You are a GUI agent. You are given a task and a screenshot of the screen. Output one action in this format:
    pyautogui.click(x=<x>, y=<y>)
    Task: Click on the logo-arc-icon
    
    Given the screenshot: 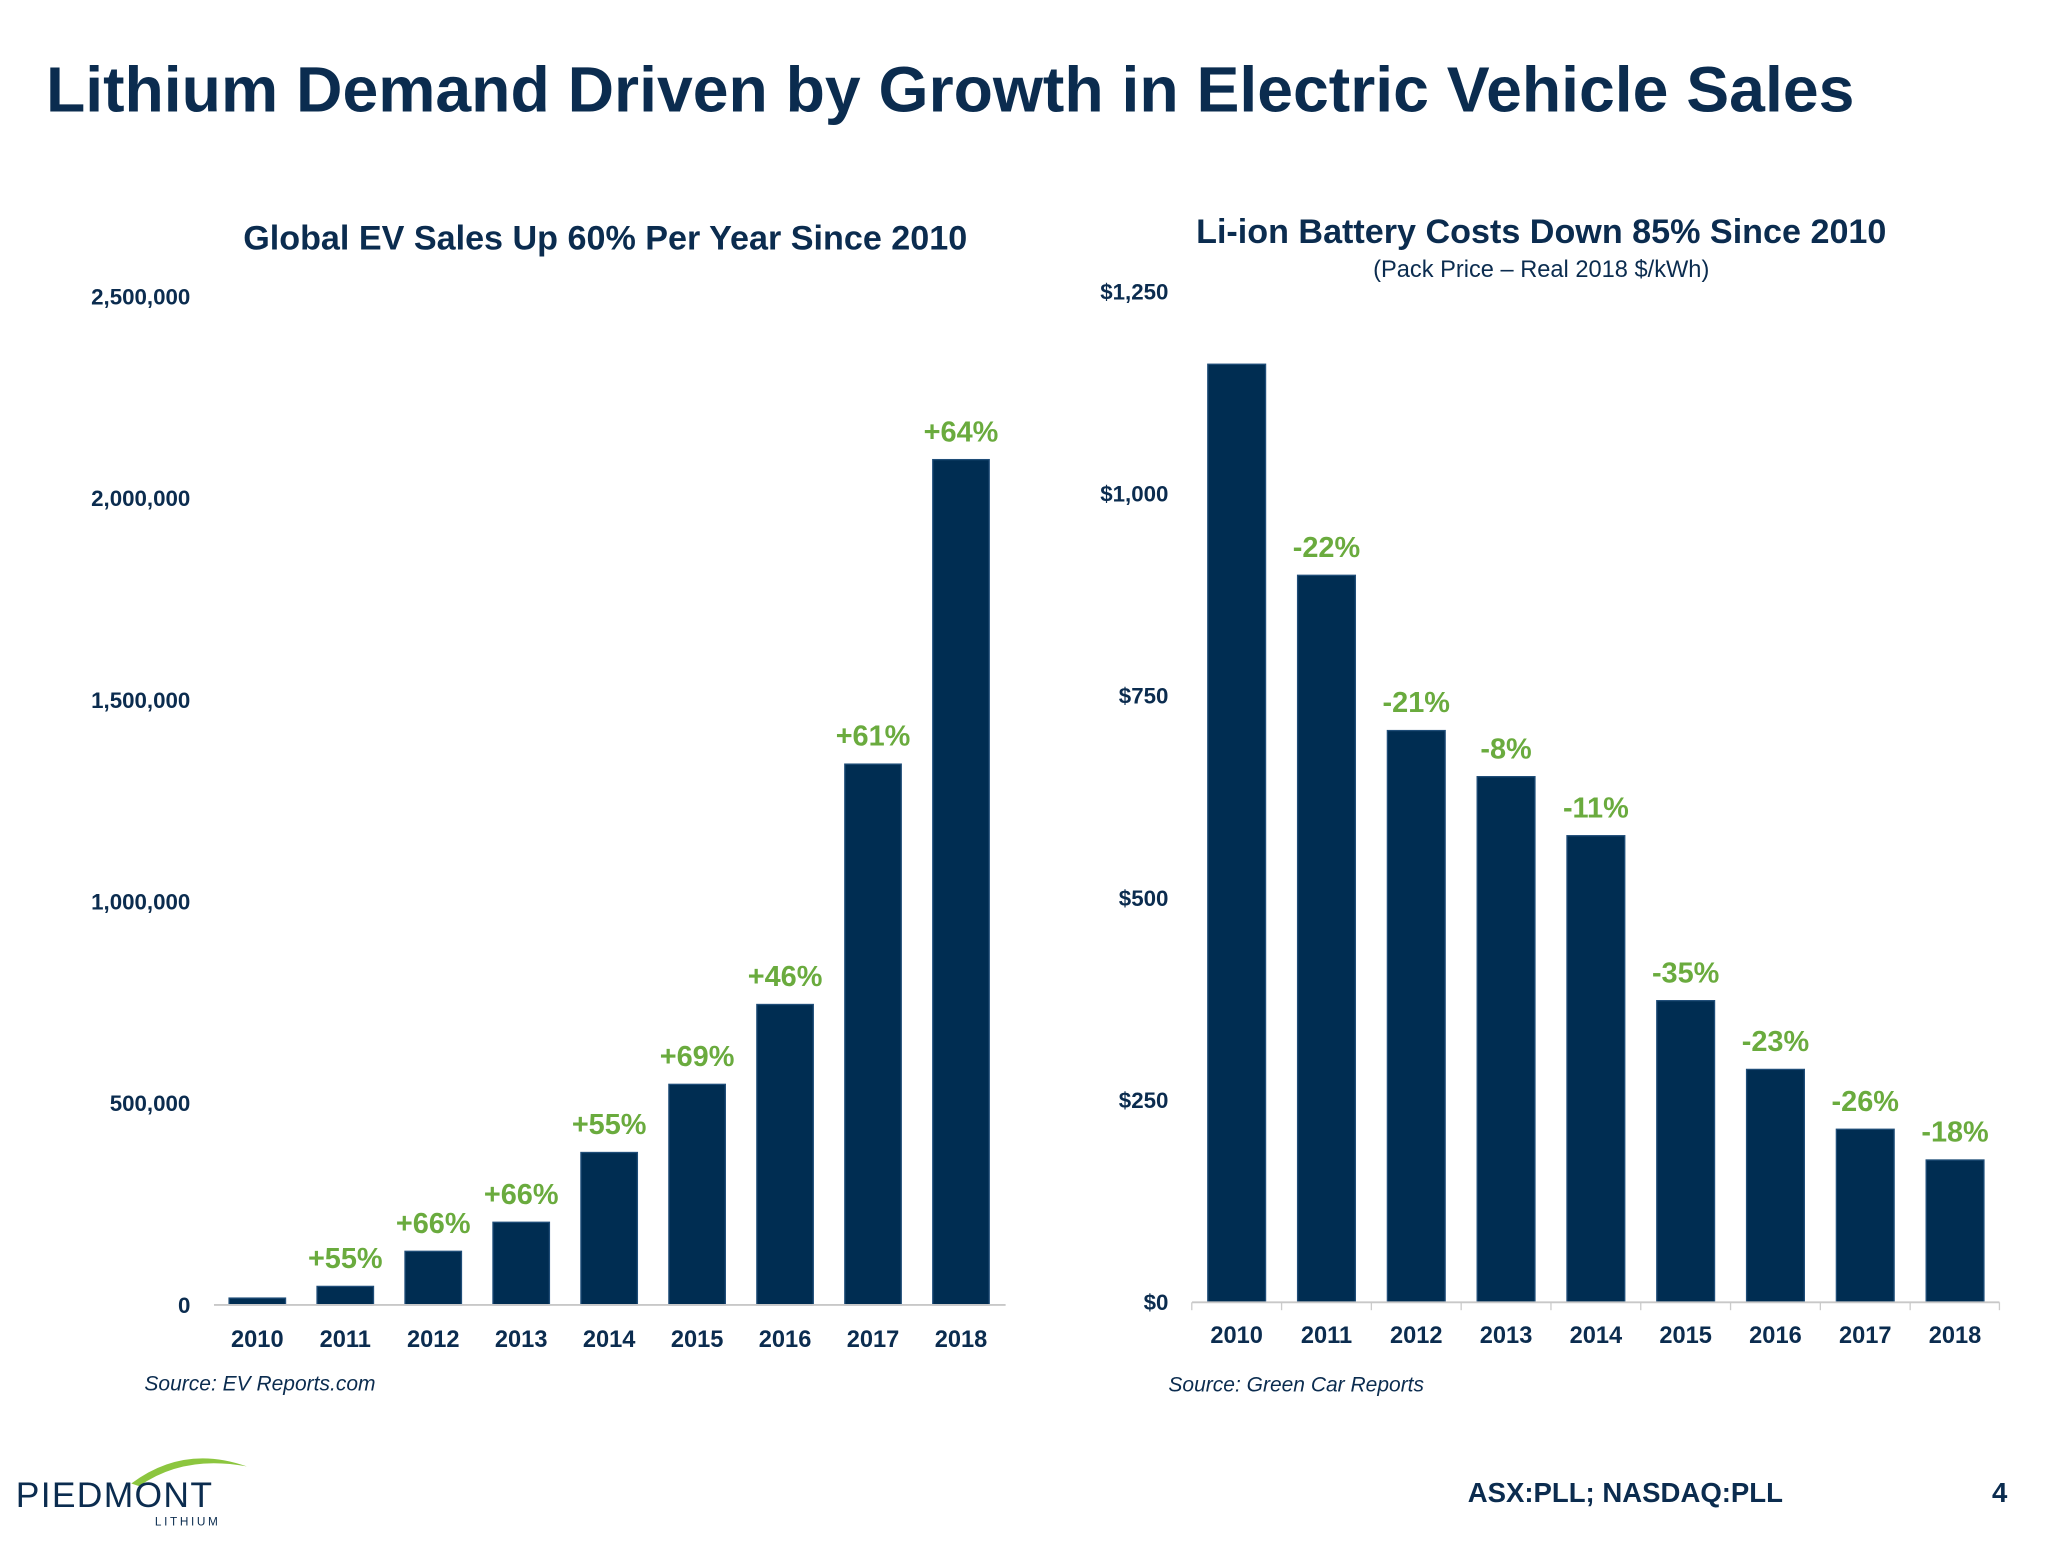 What is the action you would take?
    pyautogui.click(x=189, y=1472)
    